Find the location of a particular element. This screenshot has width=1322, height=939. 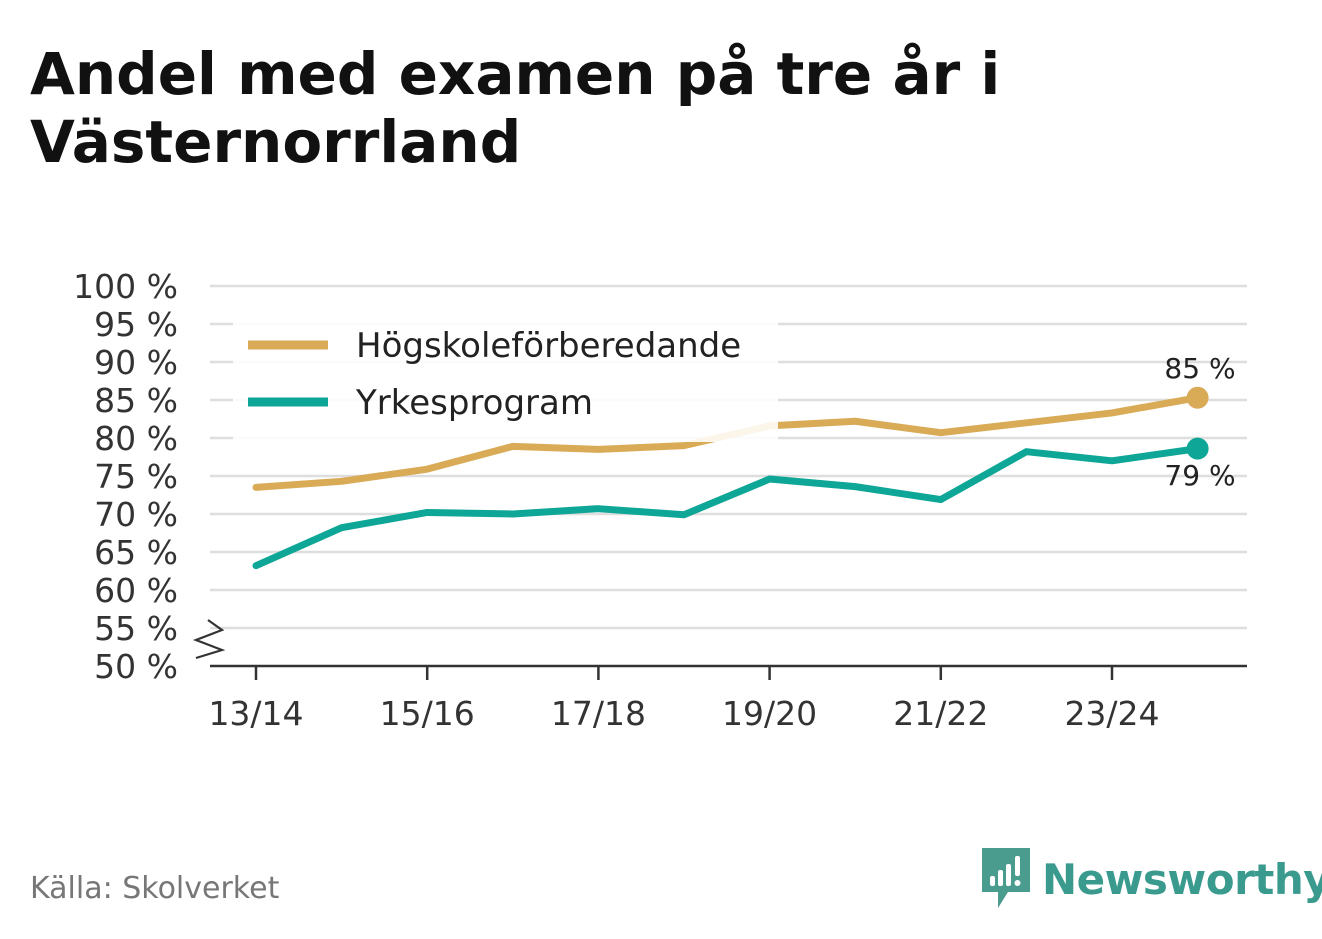

brand-name: Newsworthy is located at coordinates (1182, 879).